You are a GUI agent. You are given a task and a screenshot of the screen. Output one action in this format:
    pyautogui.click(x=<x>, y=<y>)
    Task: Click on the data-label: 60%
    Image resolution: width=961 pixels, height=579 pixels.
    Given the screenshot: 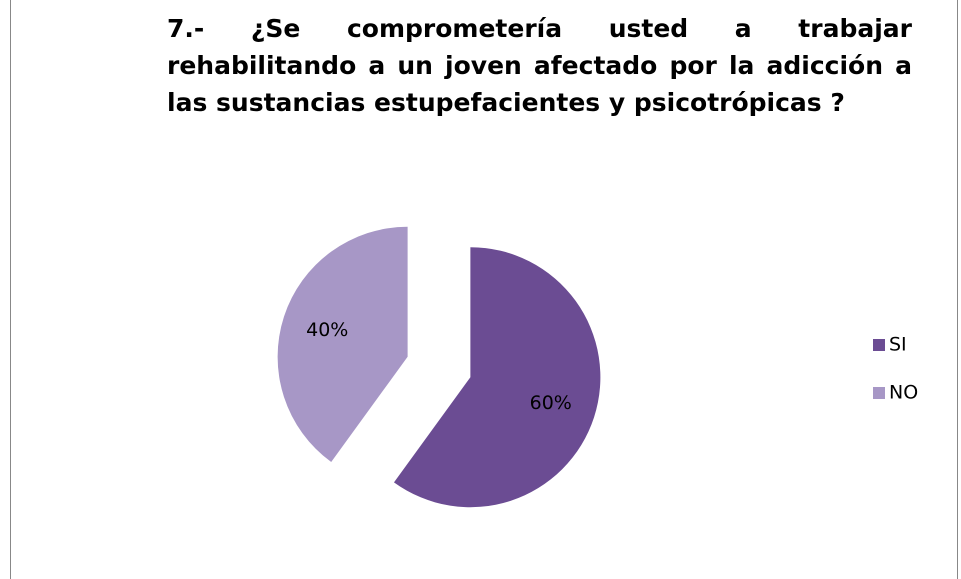 What is the action you would take?
    pyautogui.click(x=551, y=403)
    